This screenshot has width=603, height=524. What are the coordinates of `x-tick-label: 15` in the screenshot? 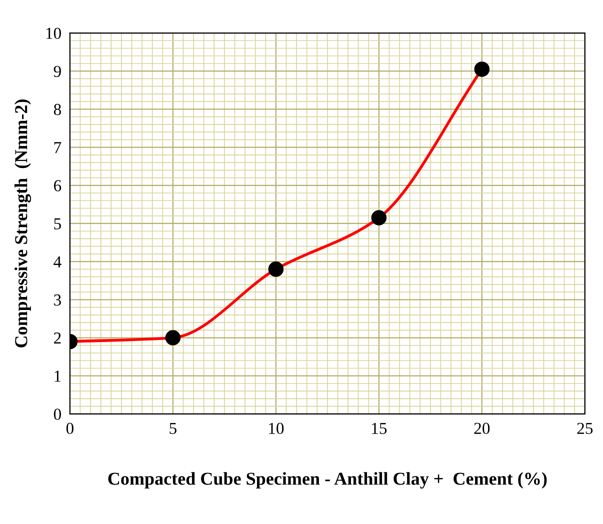 It's located at (379, 428).